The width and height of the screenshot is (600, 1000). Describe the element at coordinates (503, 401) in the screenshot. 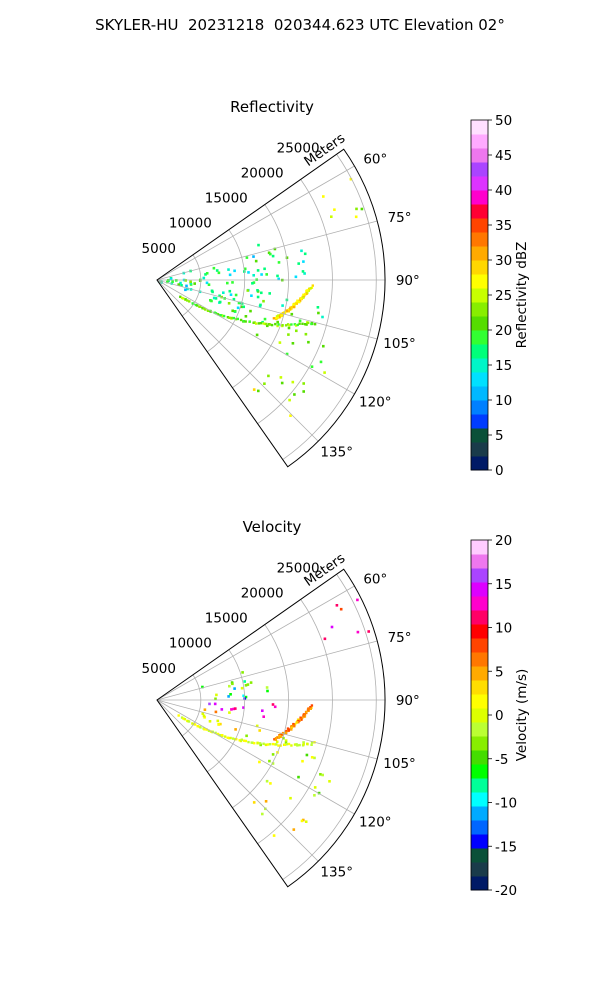

I see `colorbar-tick-label: 10` at that location.